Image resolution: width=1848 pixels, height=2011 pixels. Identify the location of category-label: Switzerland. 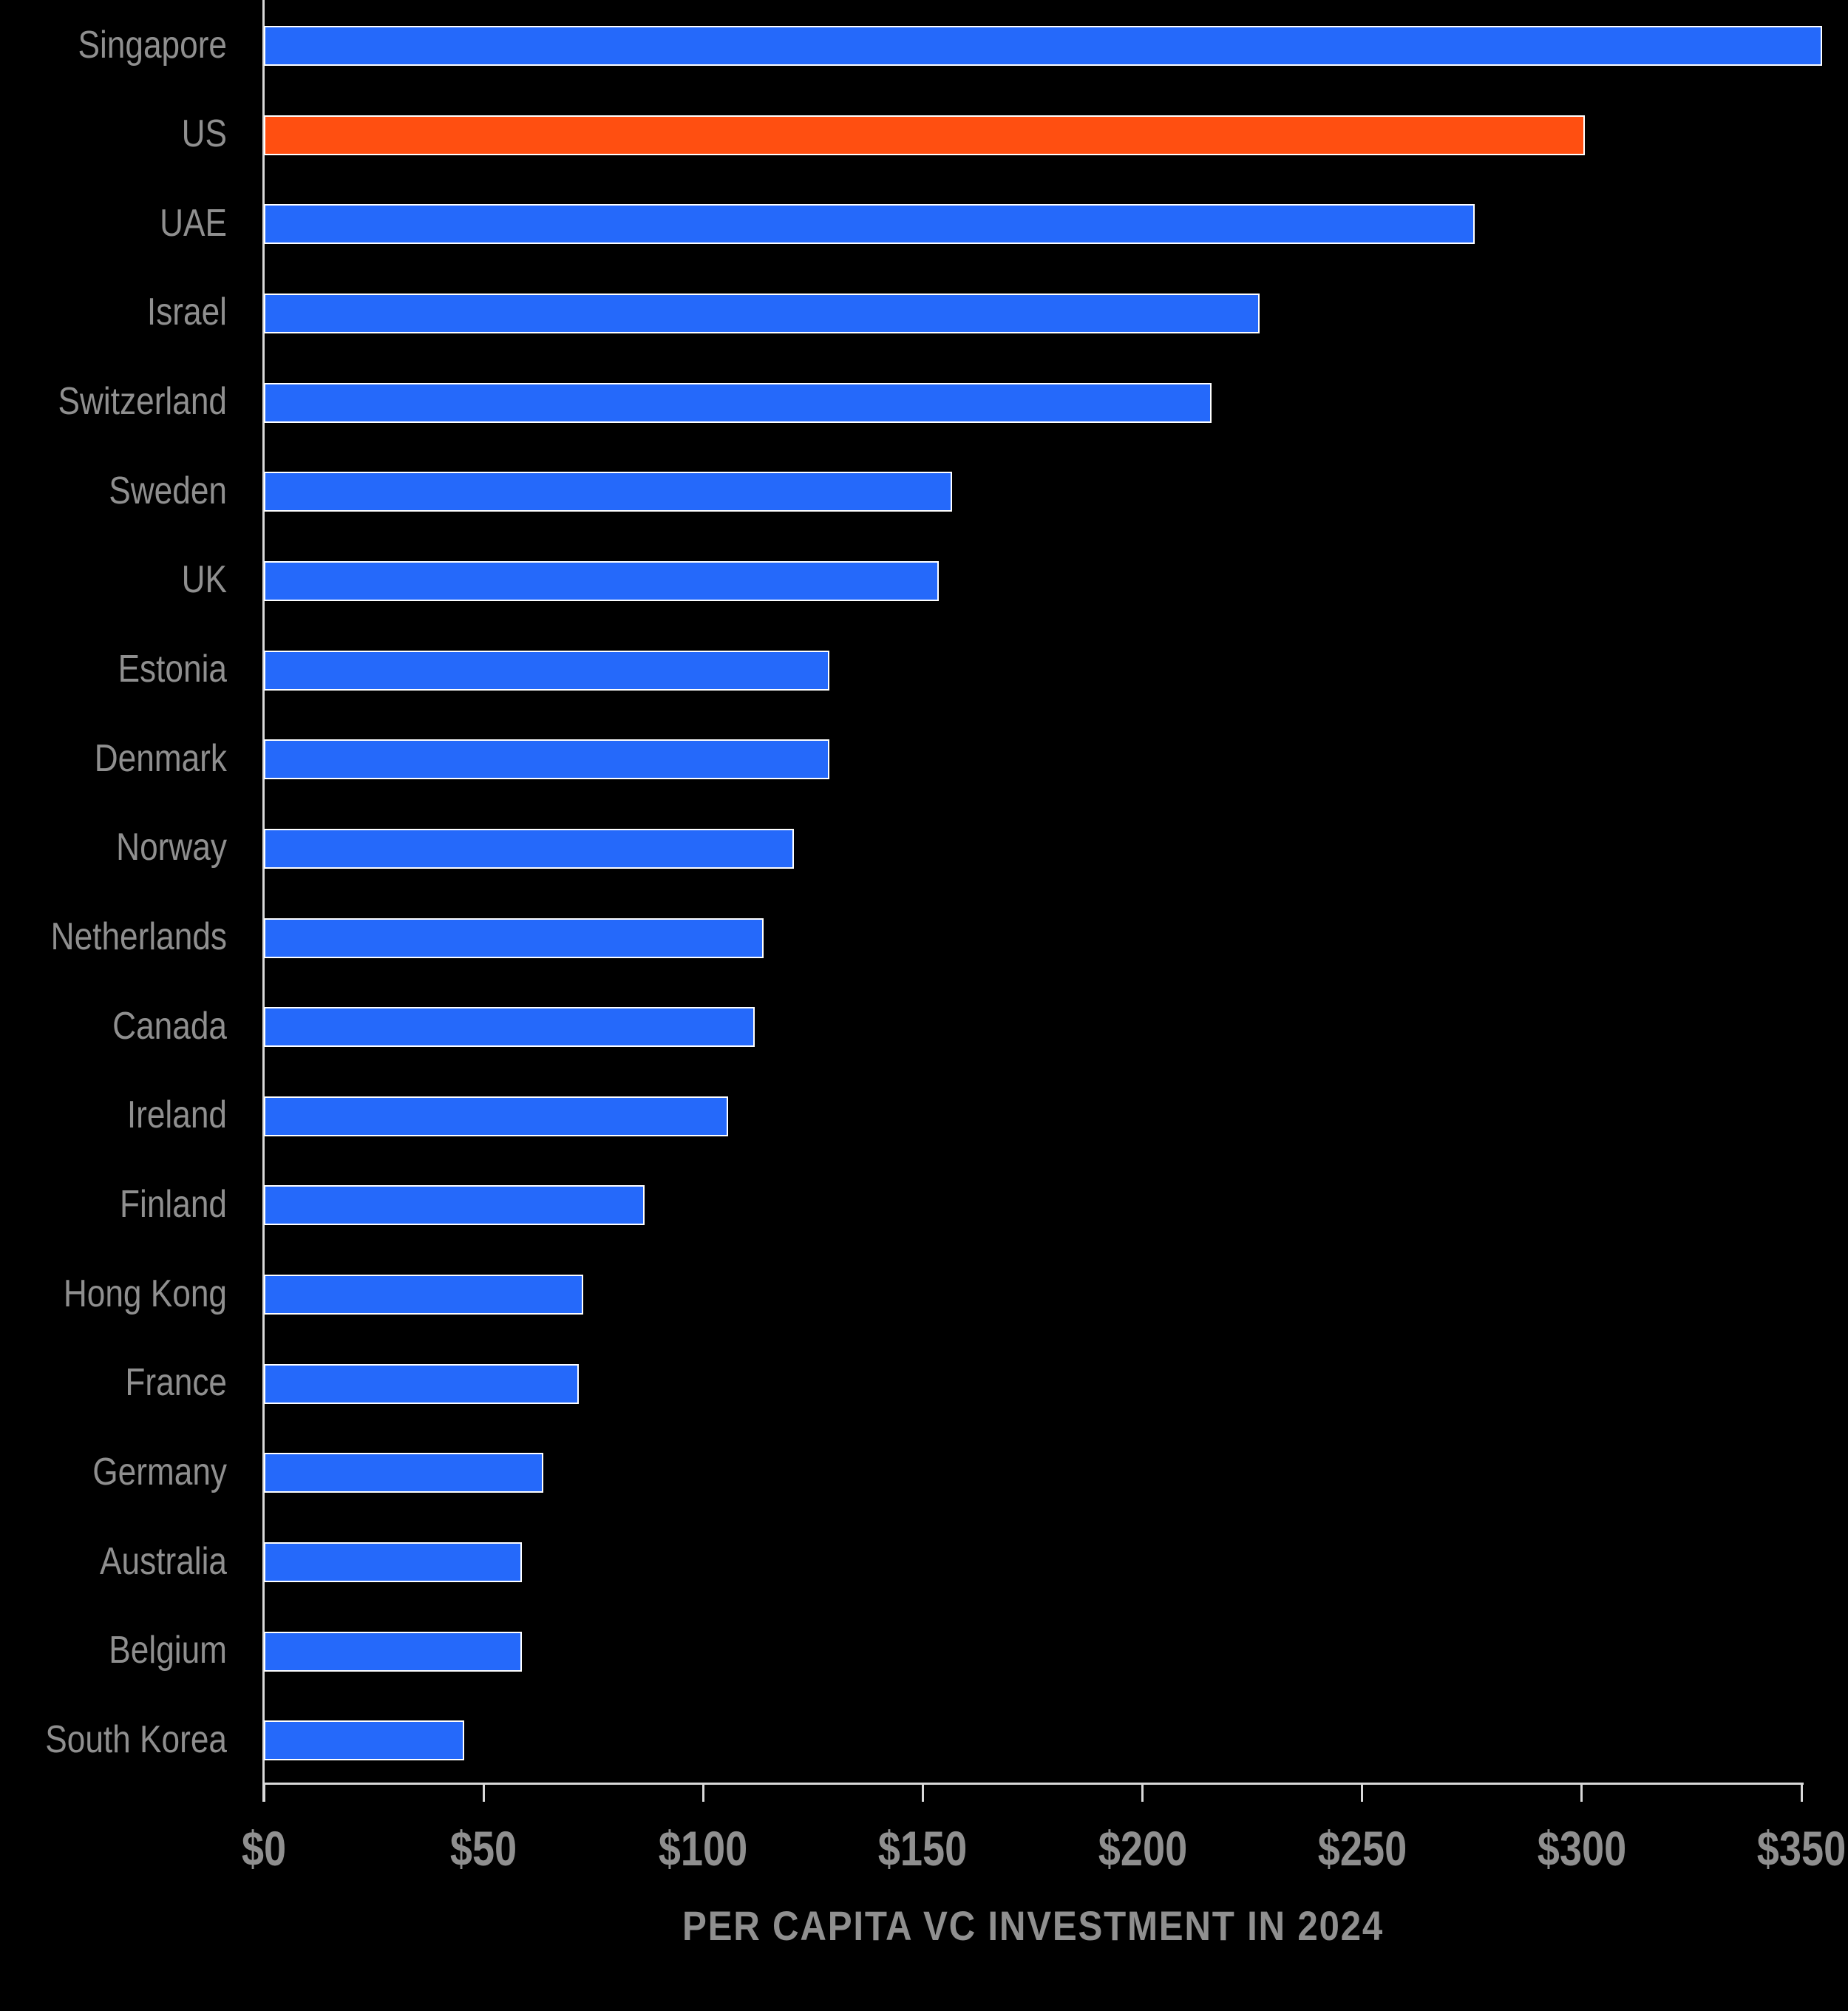
(142, 402).